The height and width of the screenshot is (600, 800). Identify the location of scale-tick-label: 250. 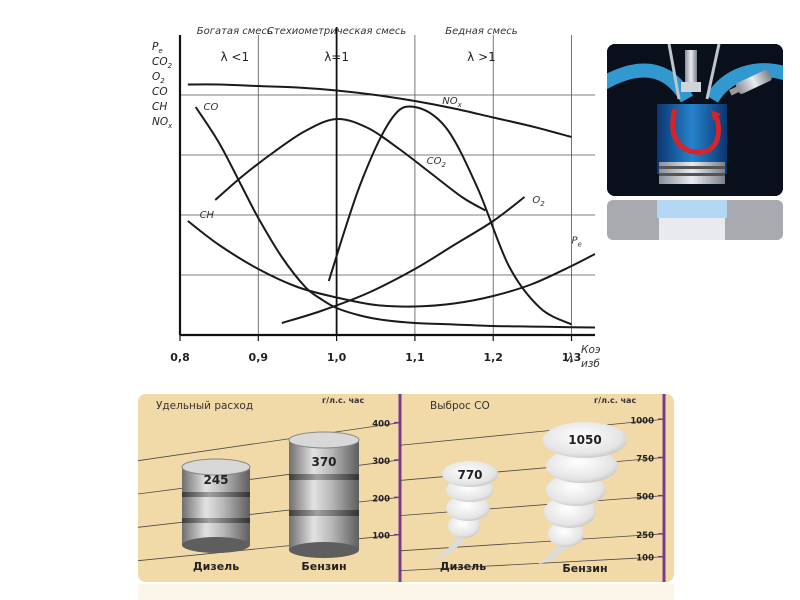
(645, 536).